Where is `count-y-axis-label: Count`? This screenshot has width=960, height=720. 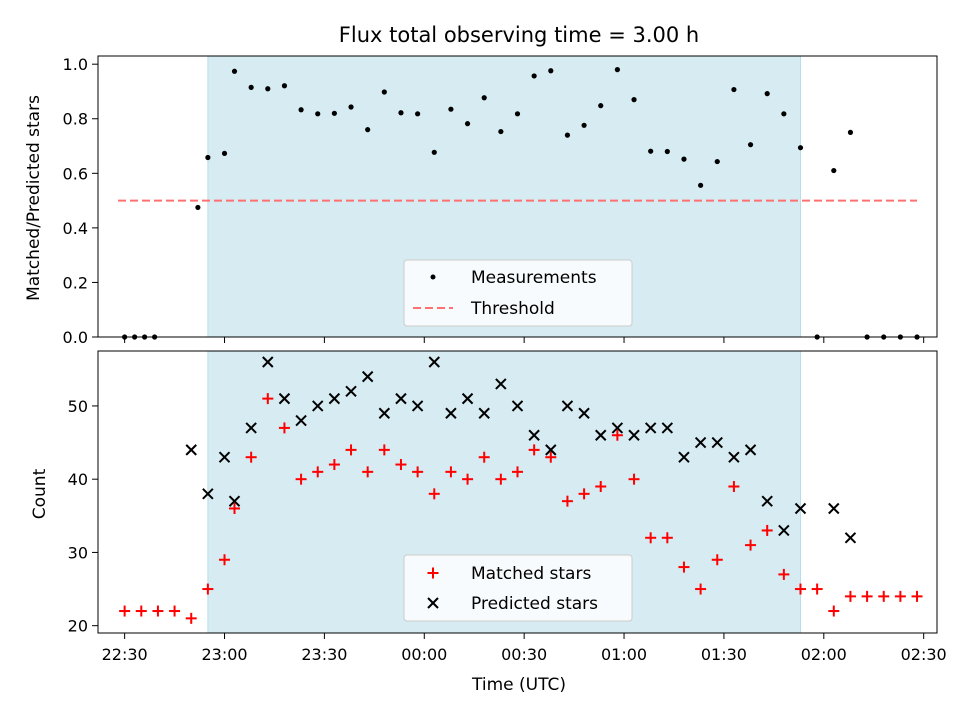
count-y-axis-label: Count is located at coordinates (40, 493).